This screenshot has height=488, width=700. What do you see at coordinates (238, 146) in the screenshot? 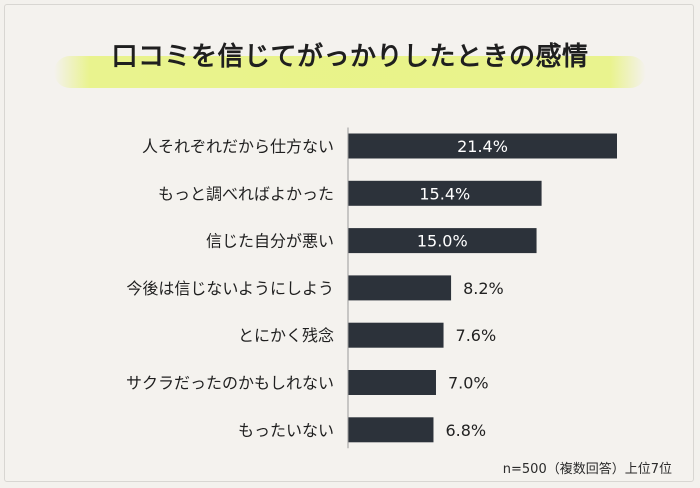
I see `category-label: 人それぞれだから仕方ない` at bounding box center [238, 146].